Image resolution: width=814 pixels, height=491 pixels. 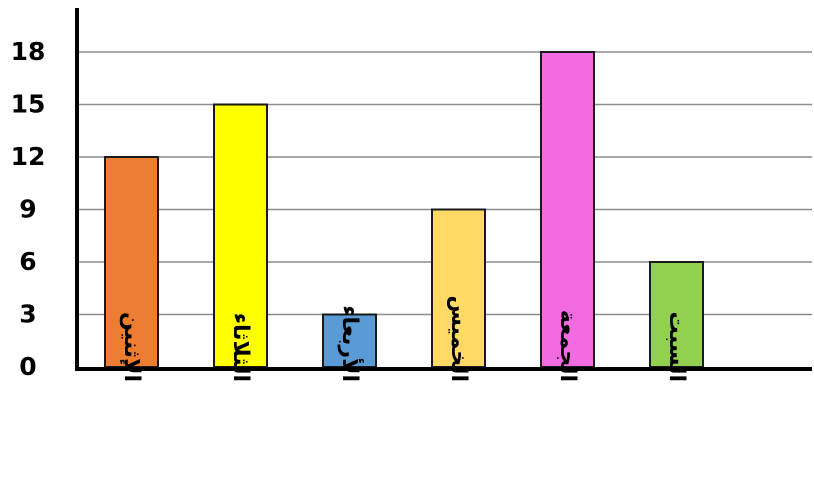 What do you see at coordinates (240, 347) in the screenshot?
I see `x-tick-label: الثلاثاء` at bounding box center [240, 347].